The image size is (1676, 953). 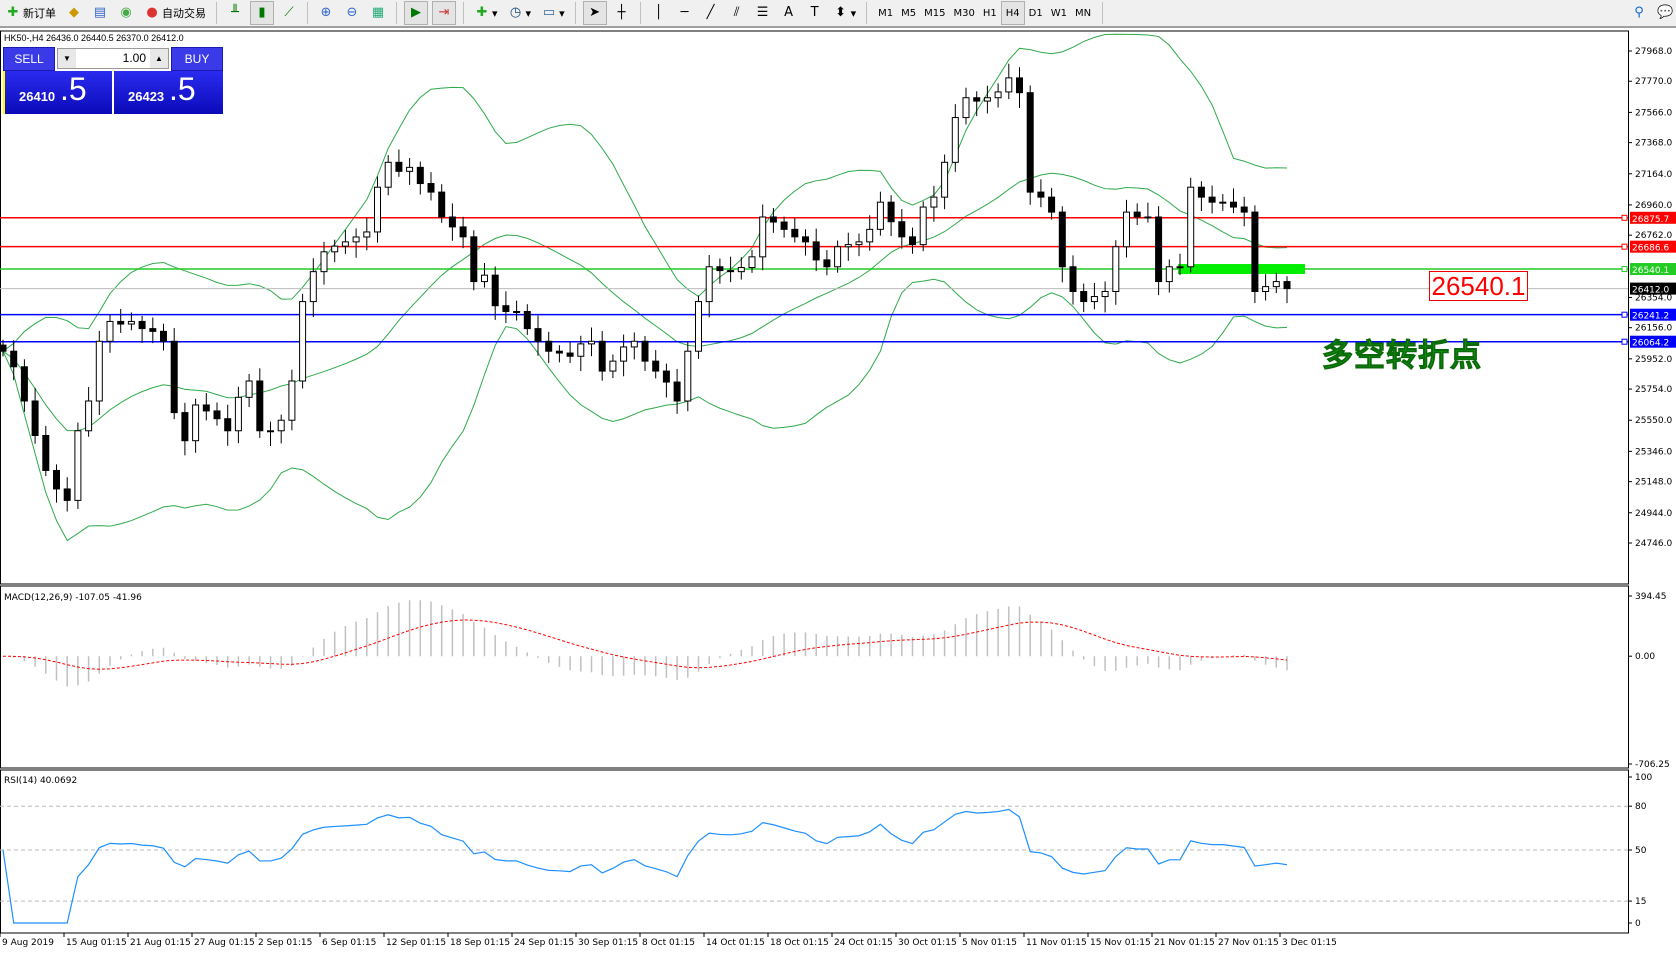 I want to click on divider, so click(x=463, y=13).